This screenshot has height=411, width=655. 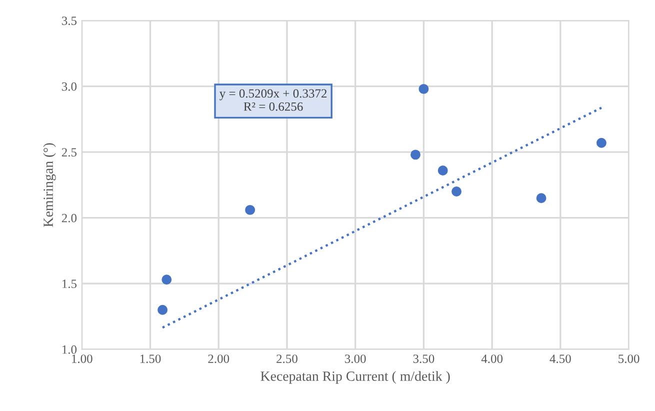 I want to click on x-tick-label: 2.50, so click(x=287, y=359).